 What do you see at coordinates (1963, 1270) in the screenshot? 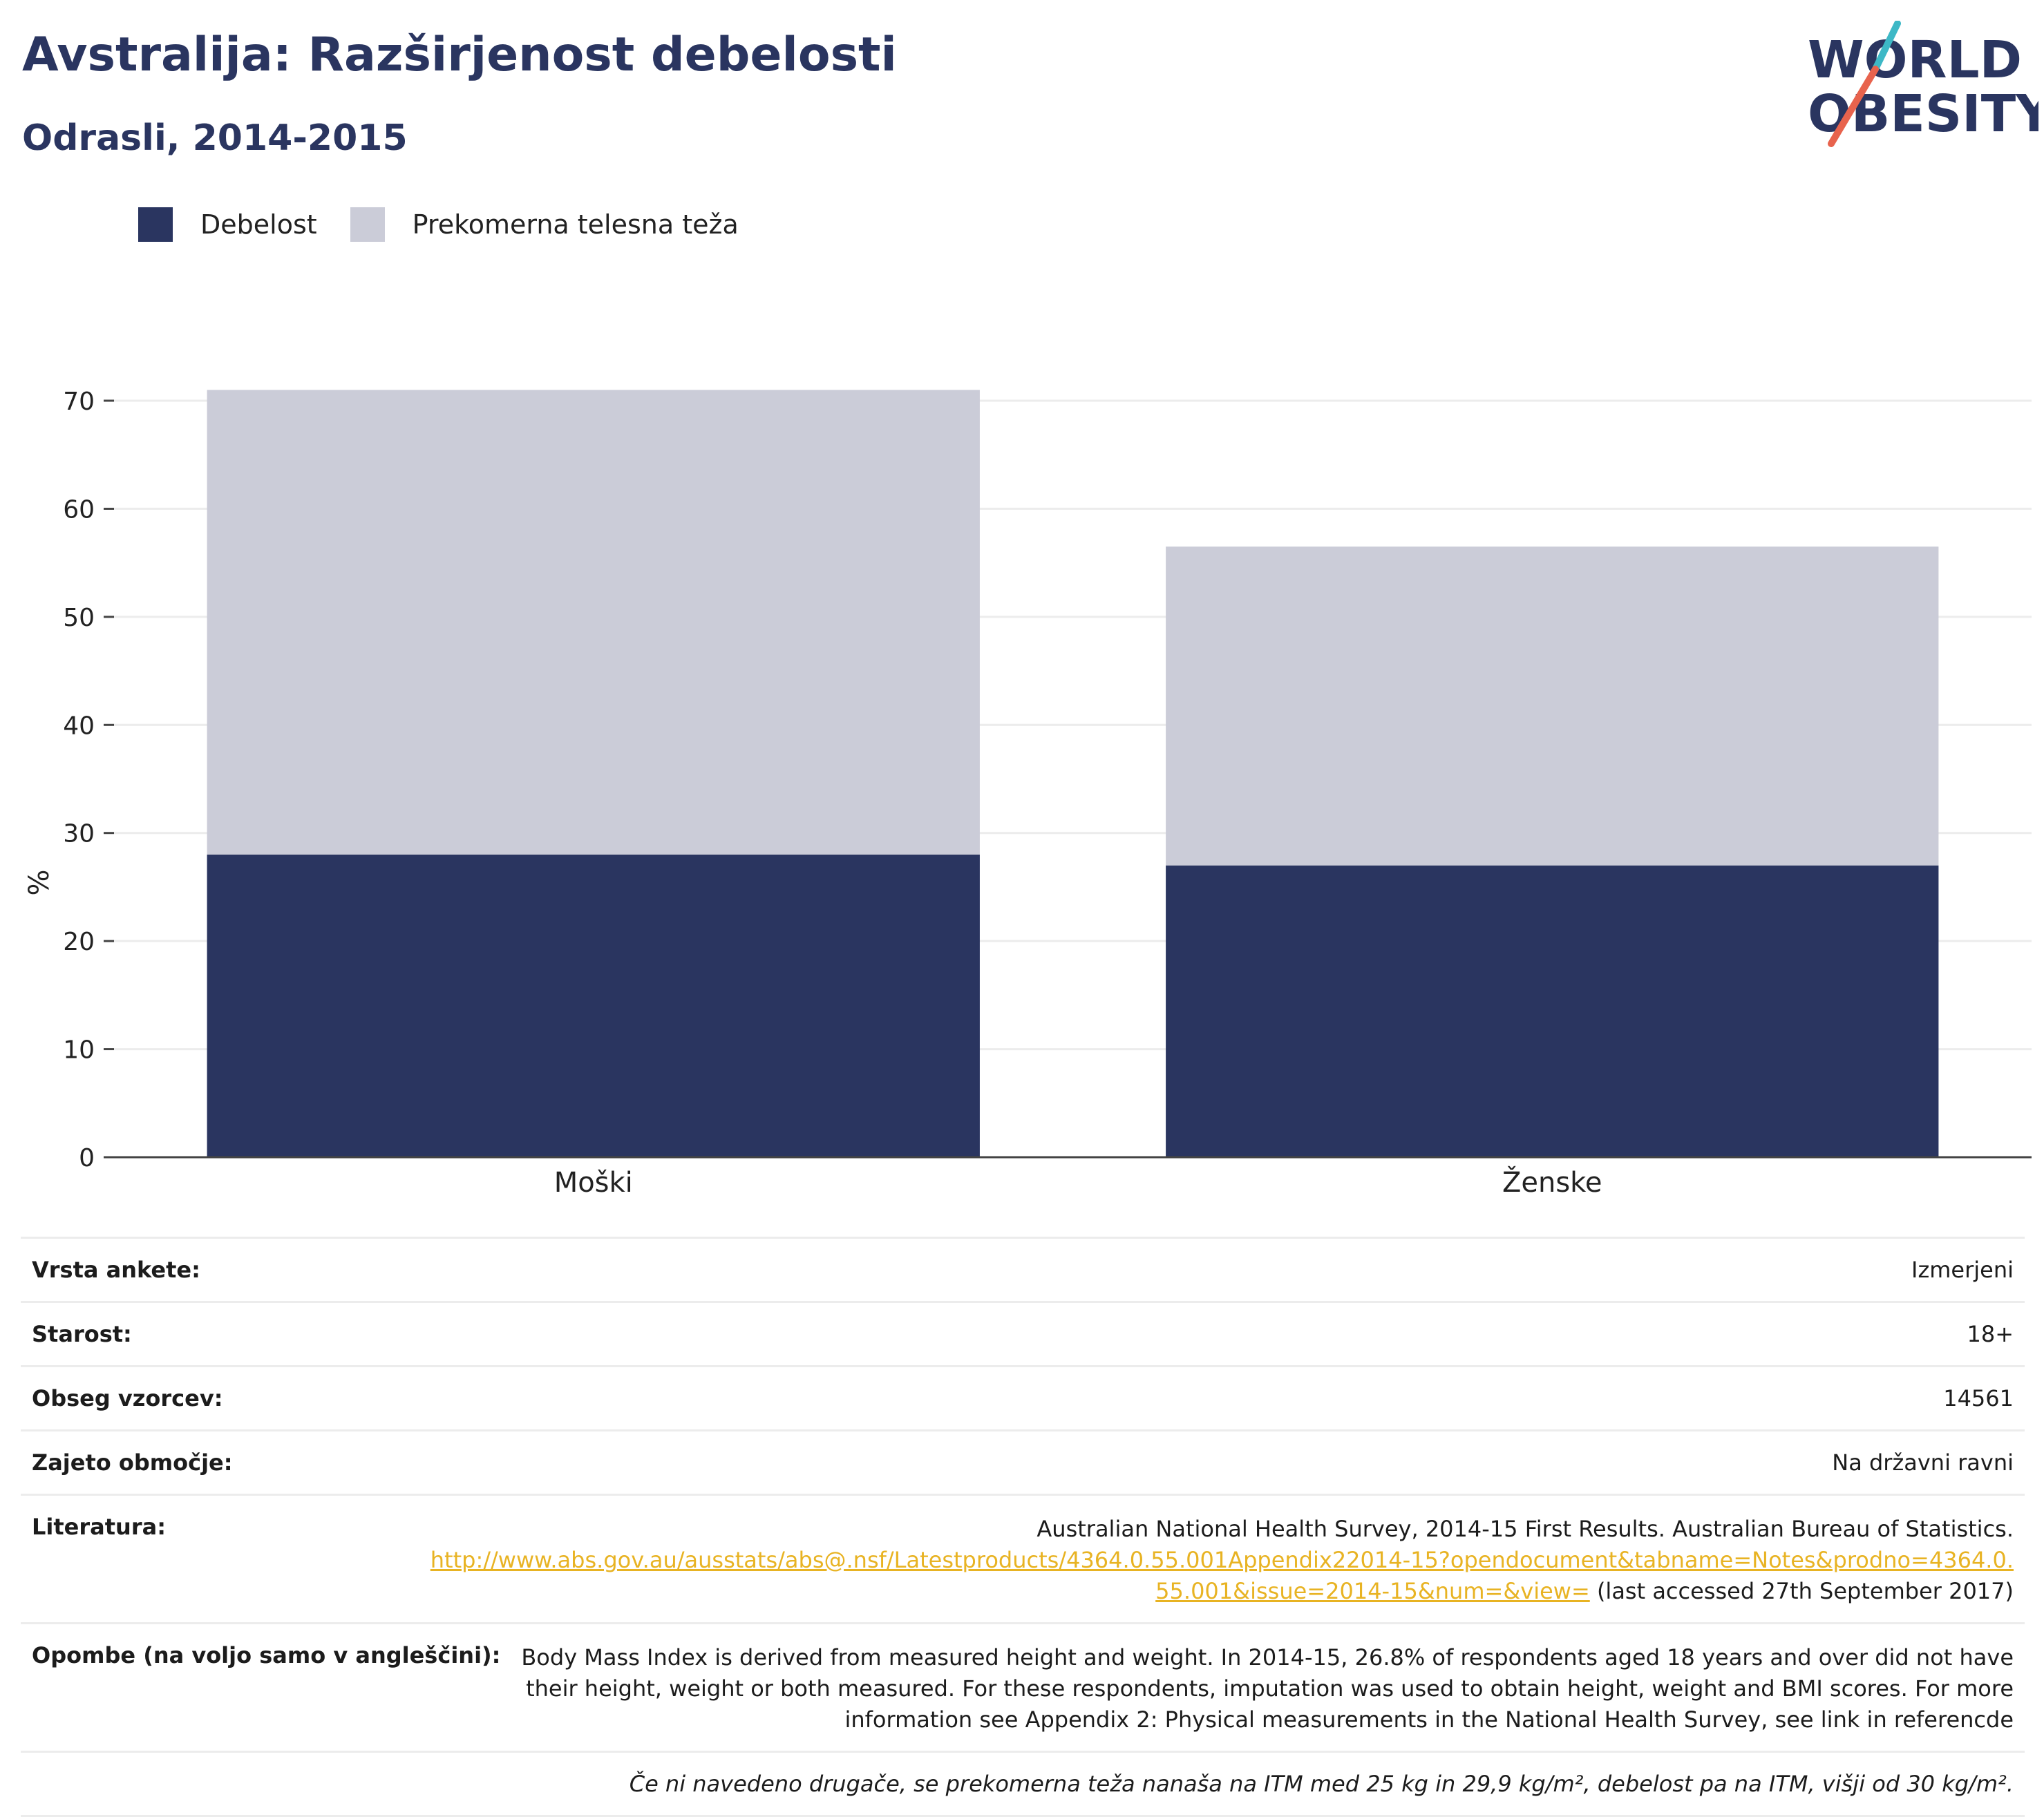
I see `info-value: Izmerjeni` at bounding box center [1963, 1270].